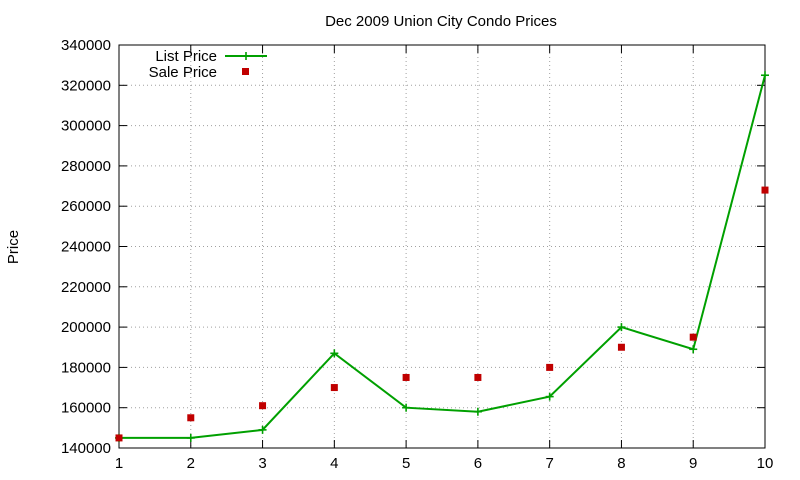 Image resolution: width=800 pixels, height=480 pixels. Describe the element at coordinates (441, 21) in the screenshot. I see `chart-title: Dec 2009 Union City Condo Prices` at that location.